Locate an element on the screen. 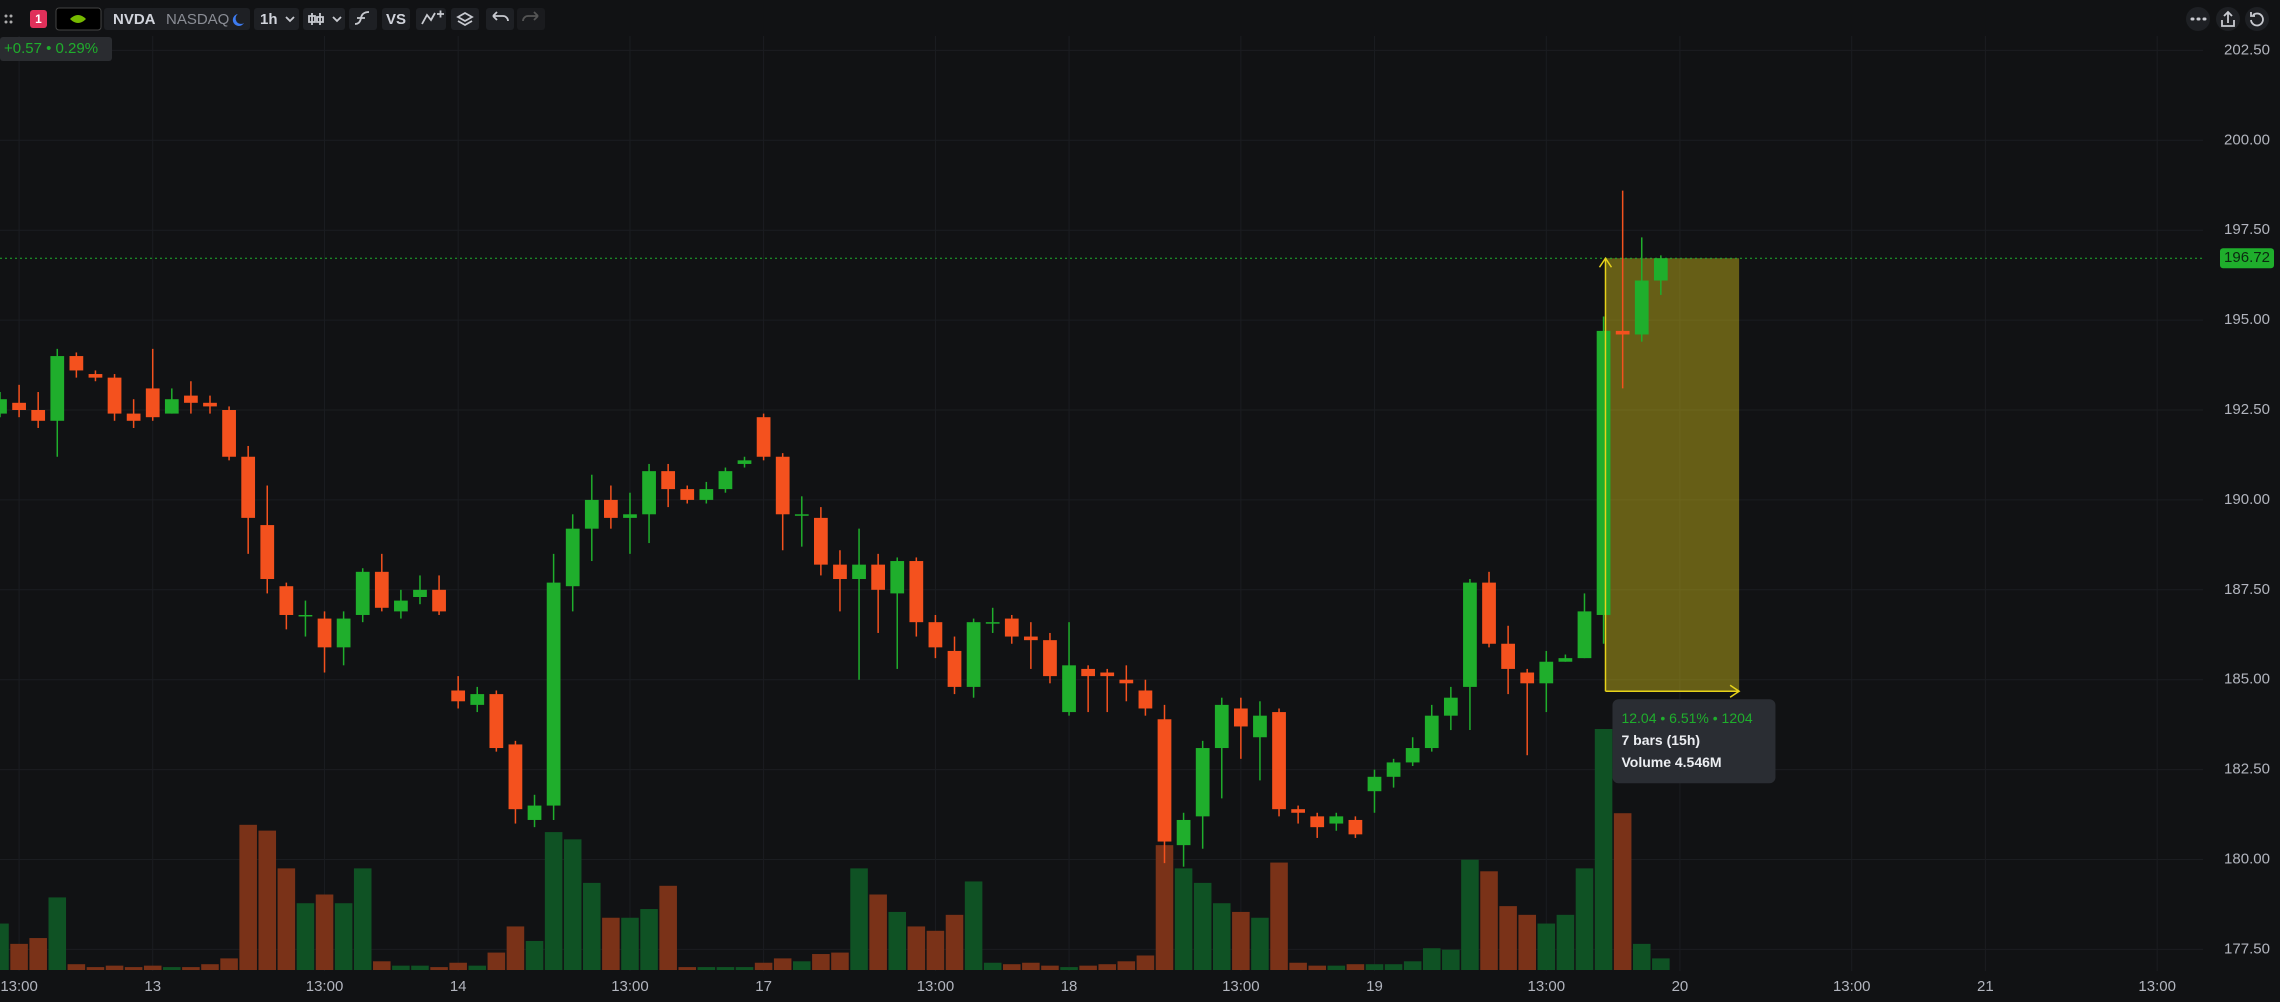 The height and width of the screenshot is (1002, 2280). layers-btn is located at coordinates (465, 19).